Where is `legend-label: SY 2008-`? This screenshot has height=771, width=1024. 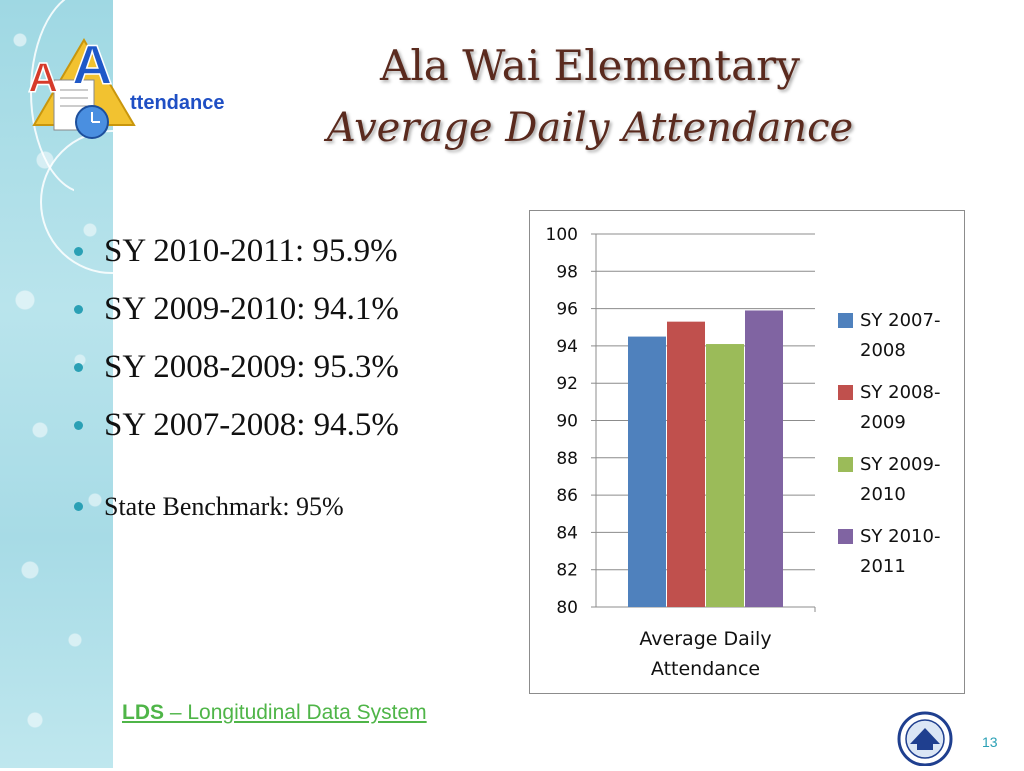
legend-label: SY 2008- is located at coordinates (900, 392).